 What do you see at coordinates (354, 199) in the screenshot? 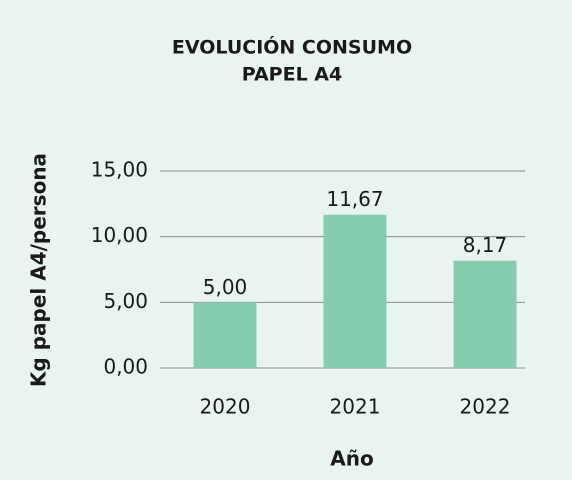
I see `value-label: 11,67` at bounding box center [354, 199].